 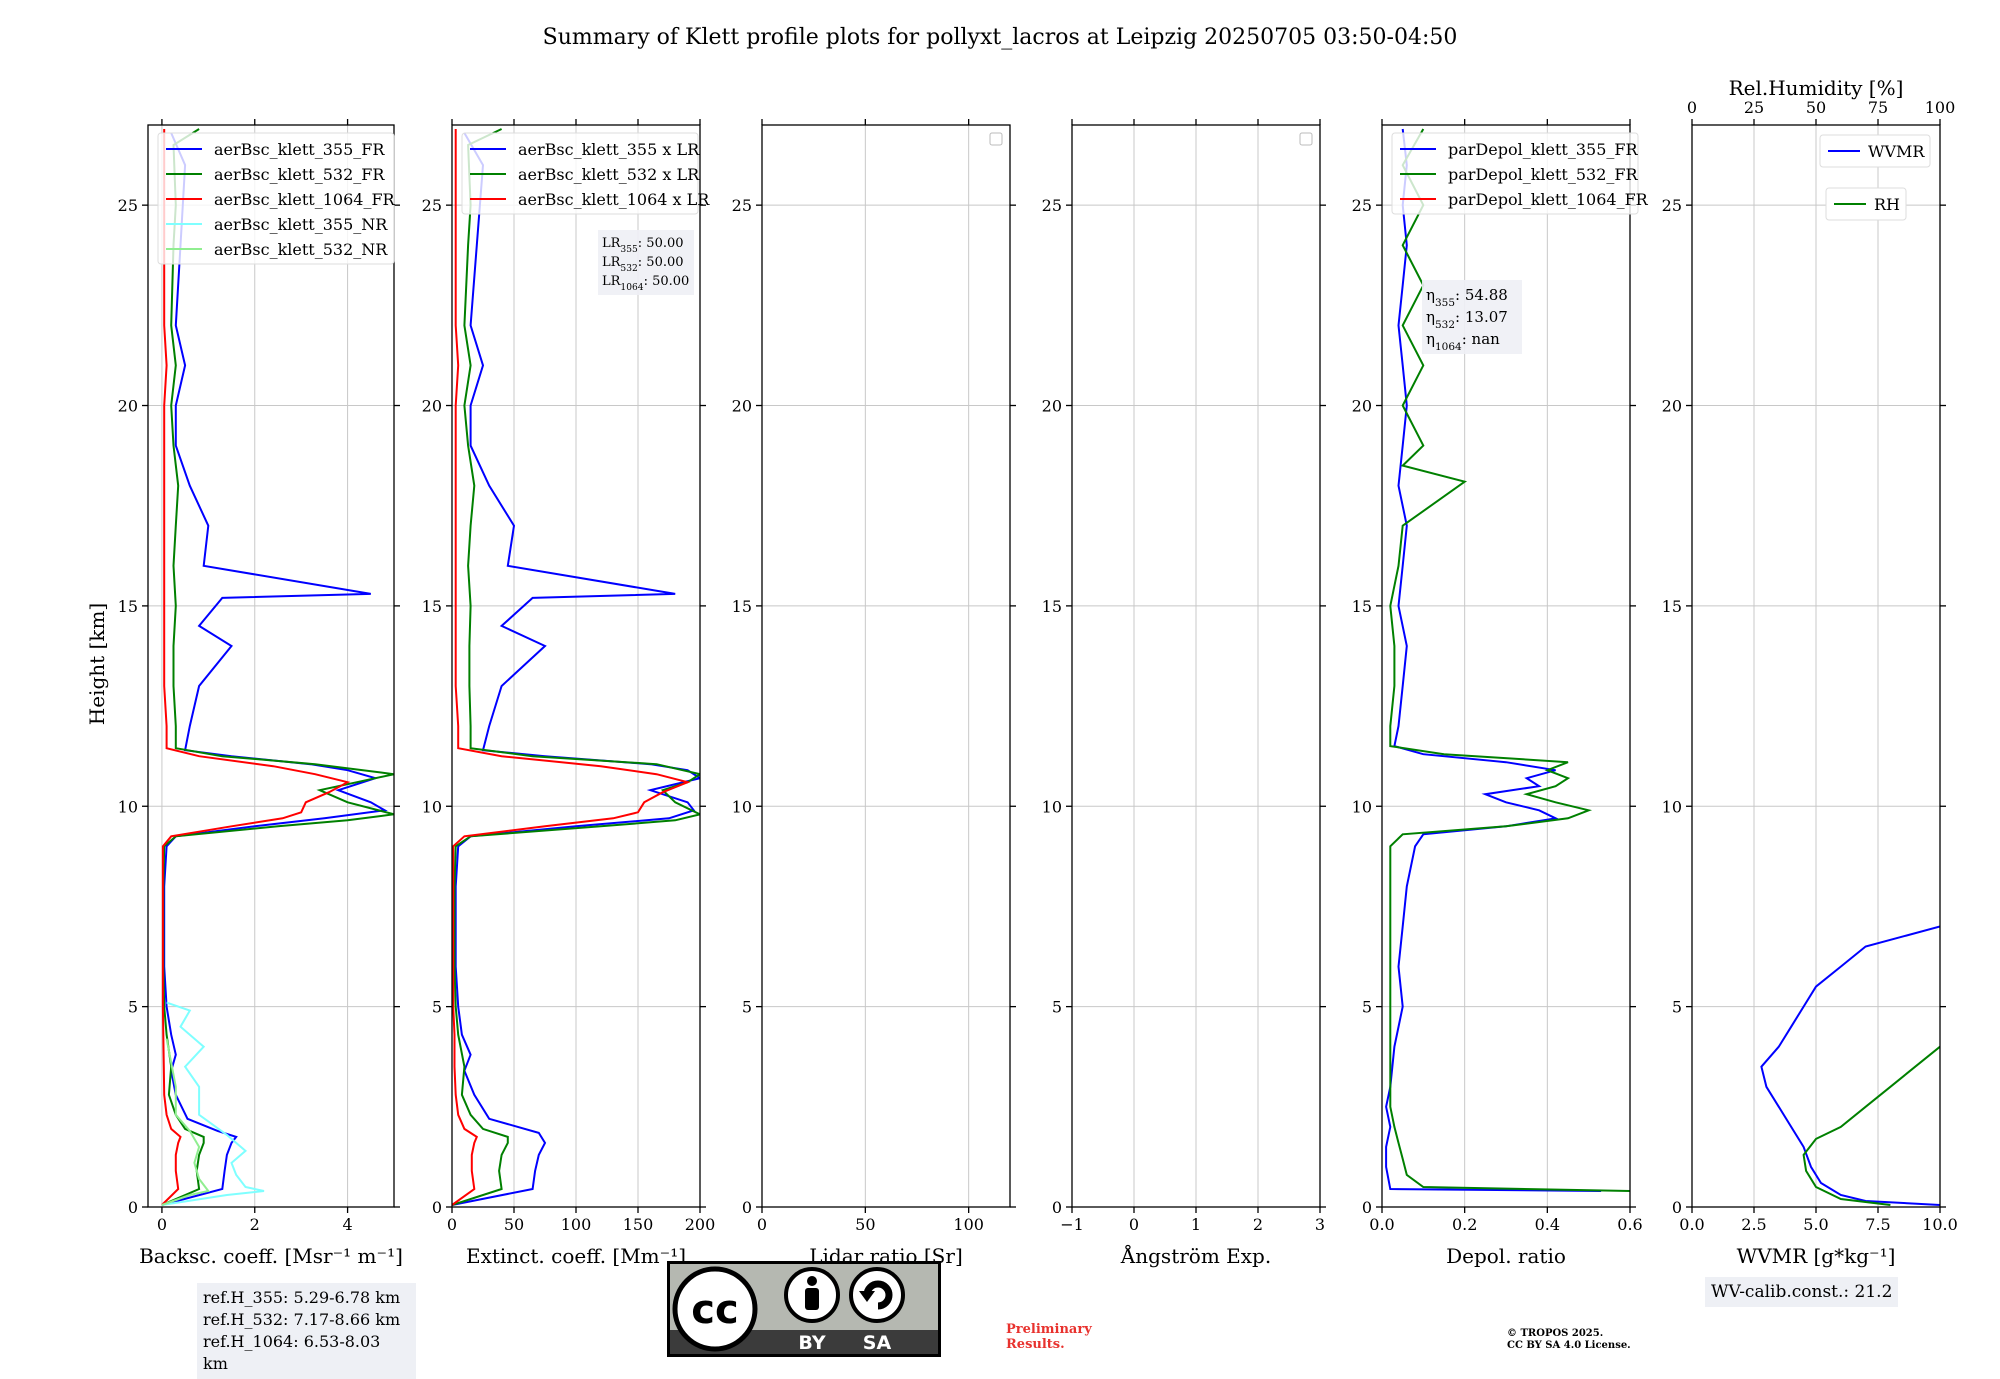 I want to click on legend-entry: parDepol_klett_532_FR, so click(x=1543, y=174).